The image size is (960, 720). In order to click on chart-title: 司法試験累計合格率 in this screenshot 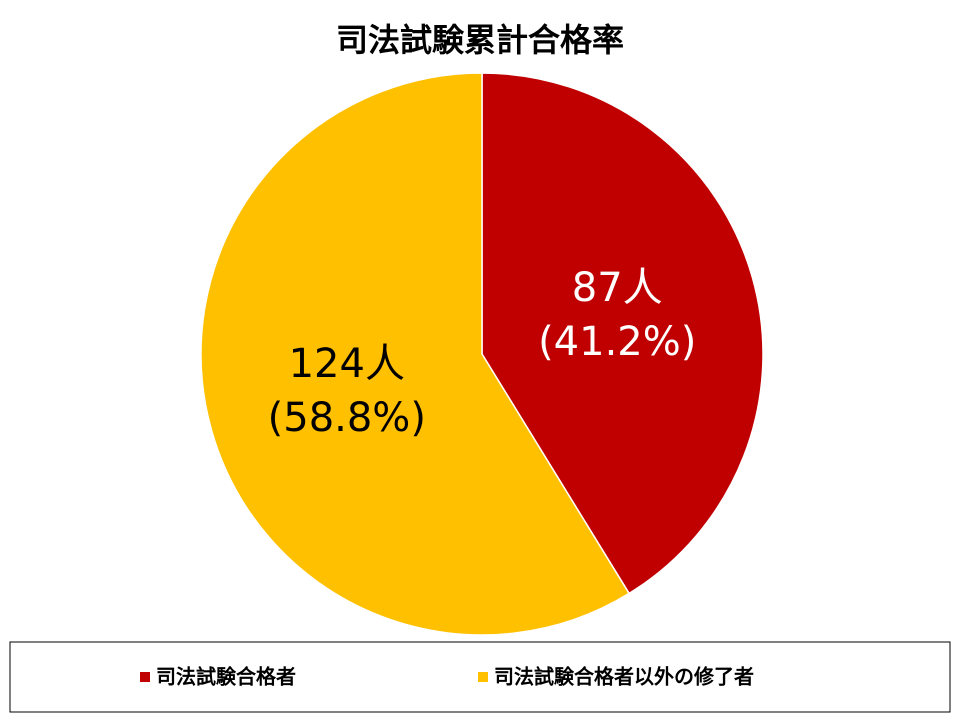, I will do `click(480, 40)`.